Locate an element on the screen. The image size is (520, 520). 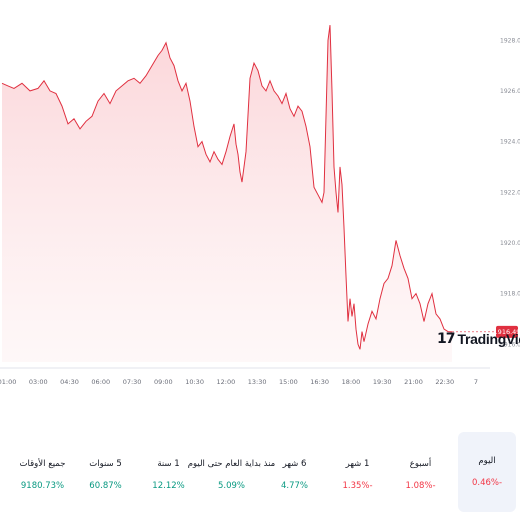
x-tick-label: 10:30 is located at coordinates (194, 382).